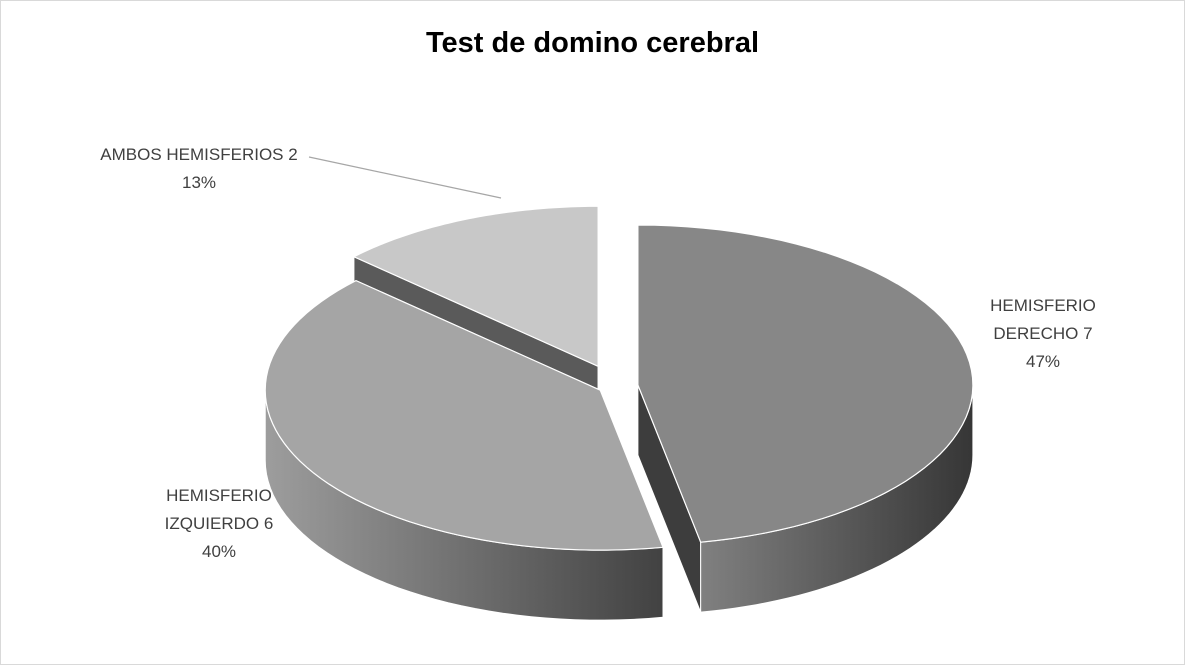 This screenshot has width=1185, height=665. Describe the element at coordinates (218, 509) in the screenshot. I see `category-label: HEMISFERIO IZQUIERDO` at that location.